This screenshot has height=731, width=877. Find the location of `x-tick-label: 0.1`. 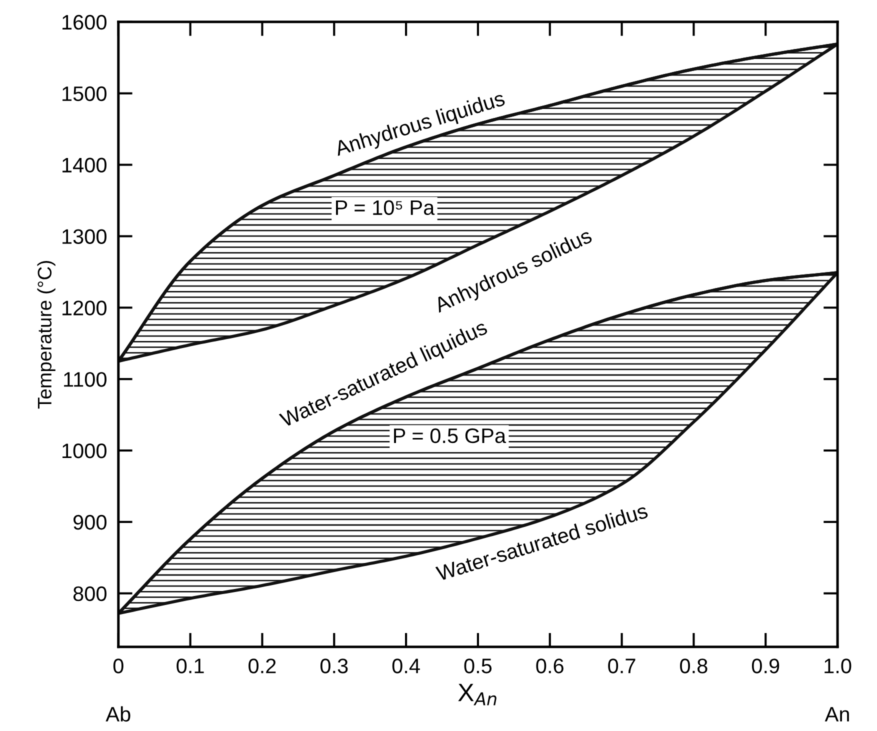

x-tick-label: 0.1 is located at coordinates (190, 666).